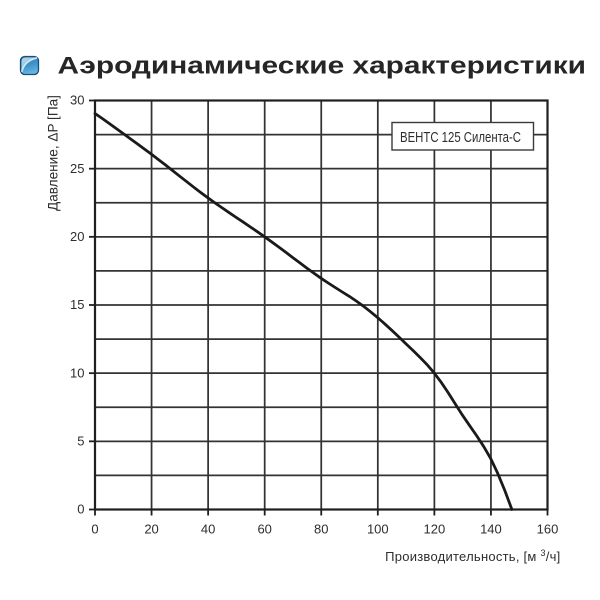 Image resolution: width=600 pixels, height=600 pixels. I want to click on svg-text: Давление, ΔP [Па], so click(53, 153).